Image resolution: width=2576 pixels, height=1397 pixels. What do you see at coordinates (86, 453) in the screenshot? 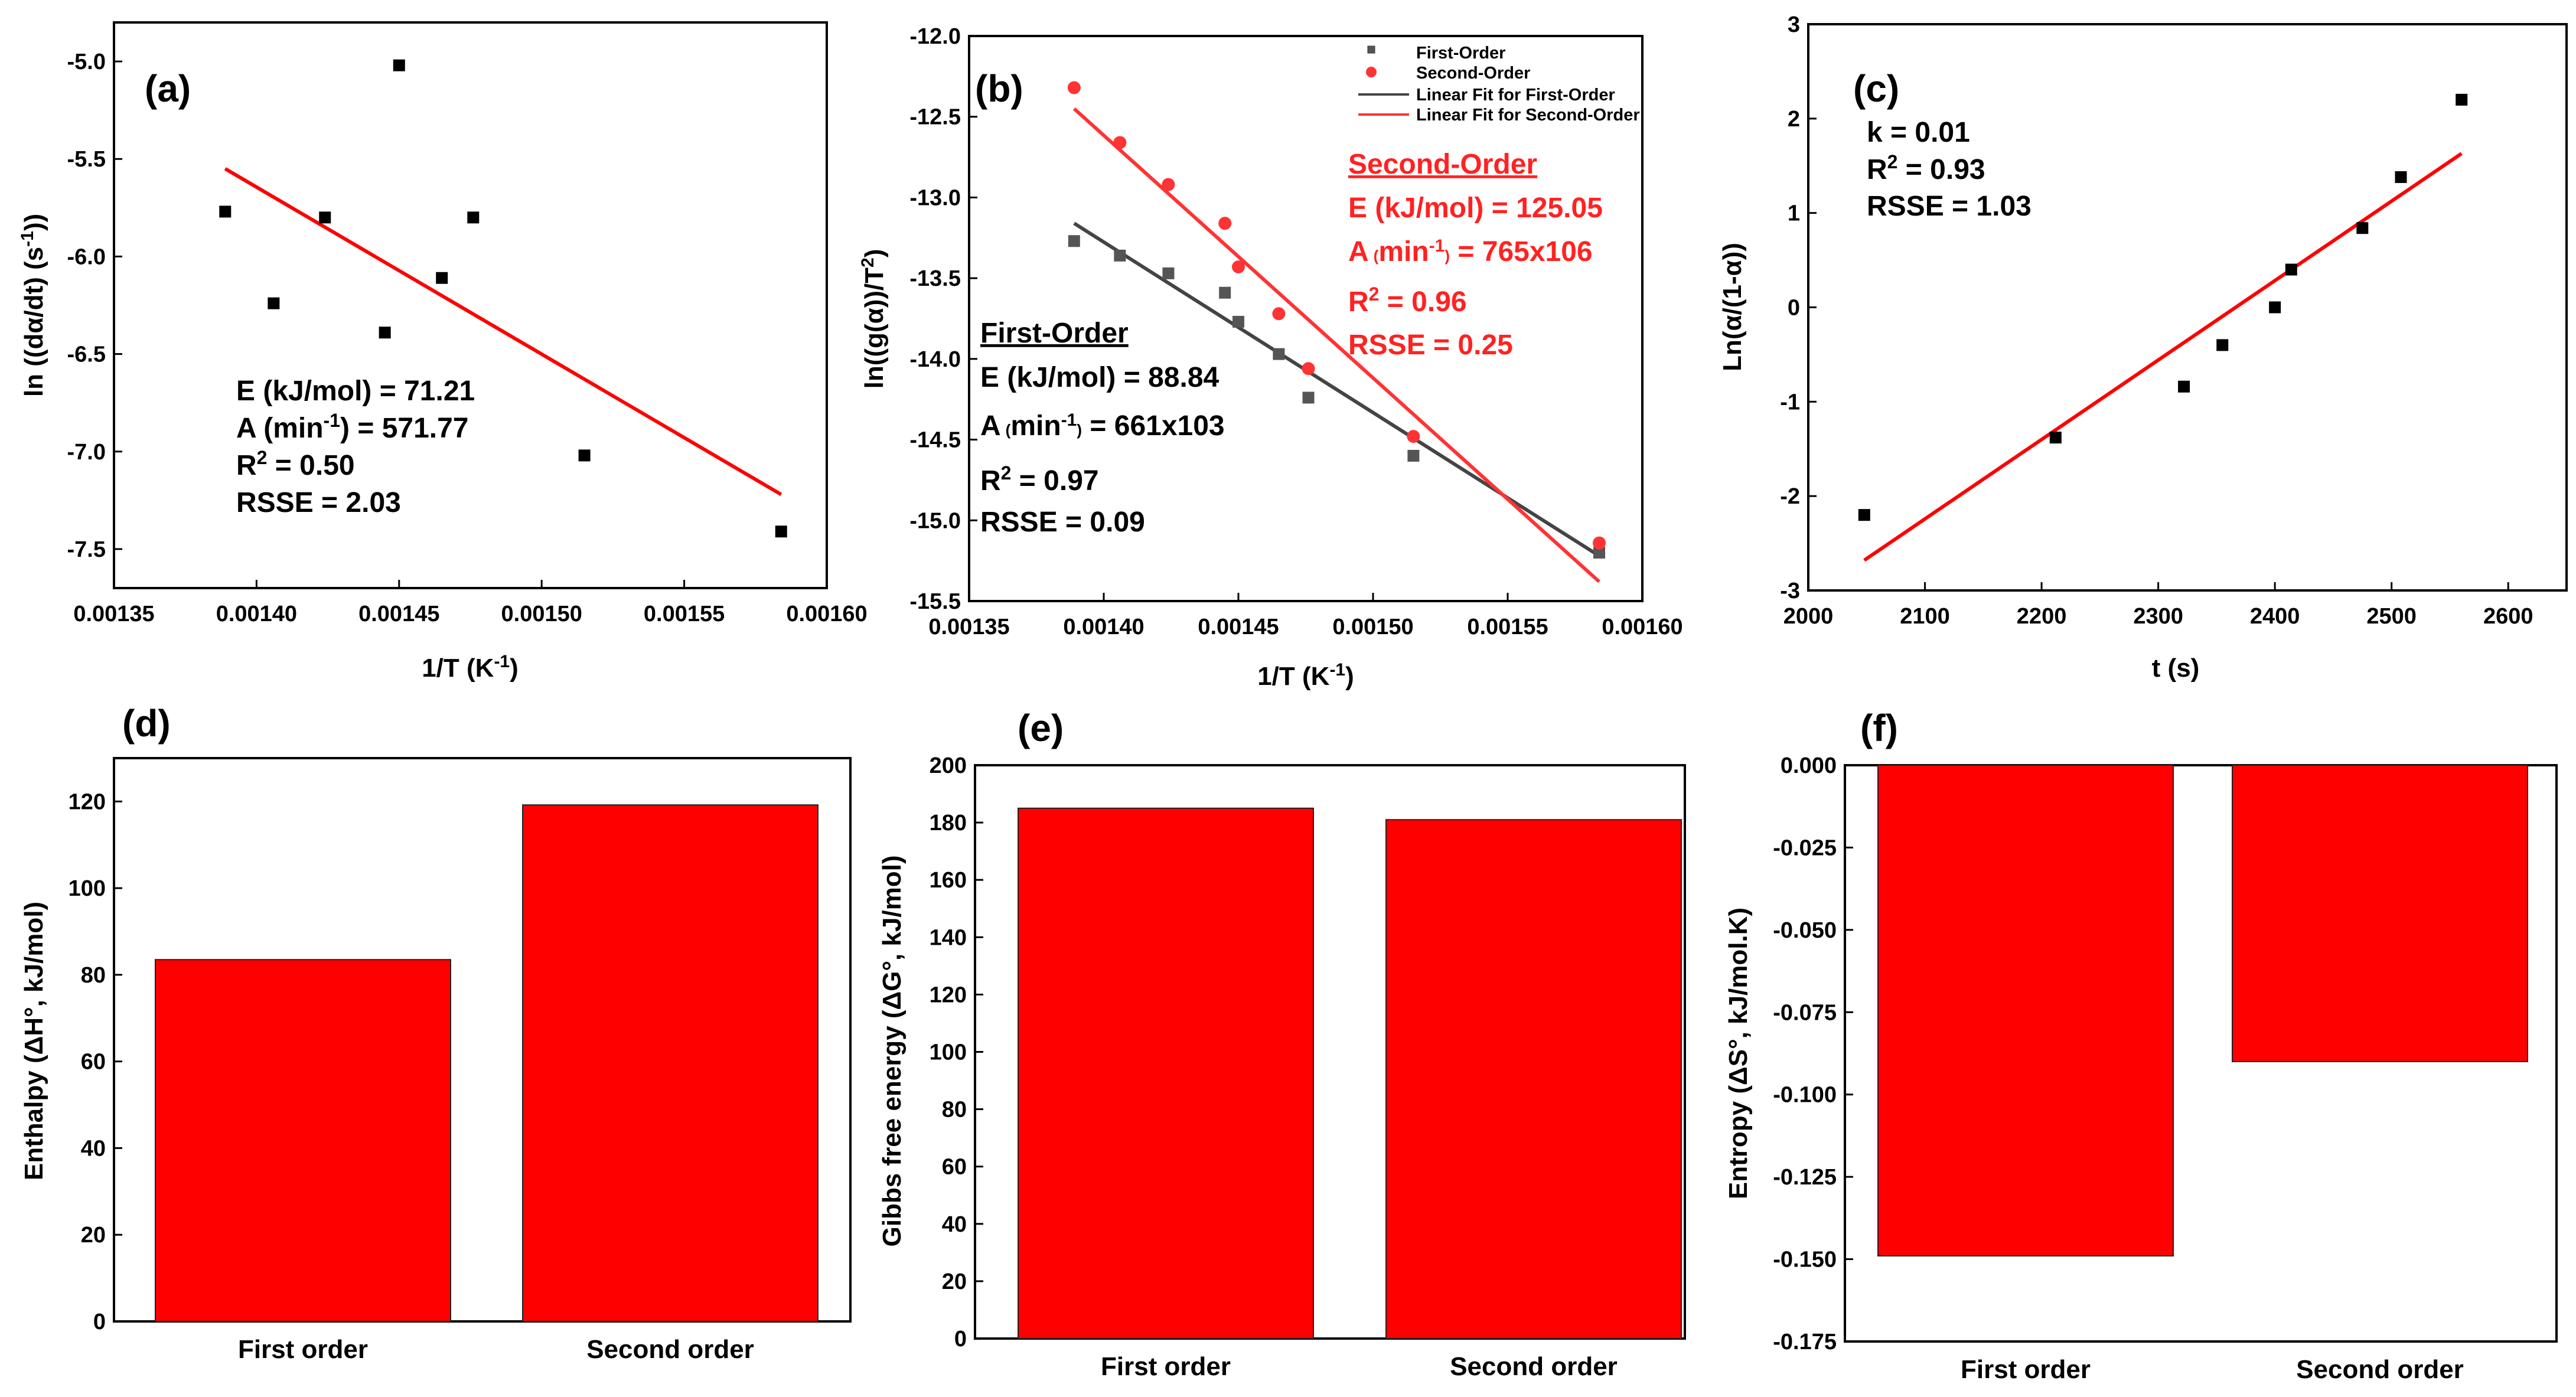
I see `y-tick-label: -7.0` at bounding box center [86, 453].